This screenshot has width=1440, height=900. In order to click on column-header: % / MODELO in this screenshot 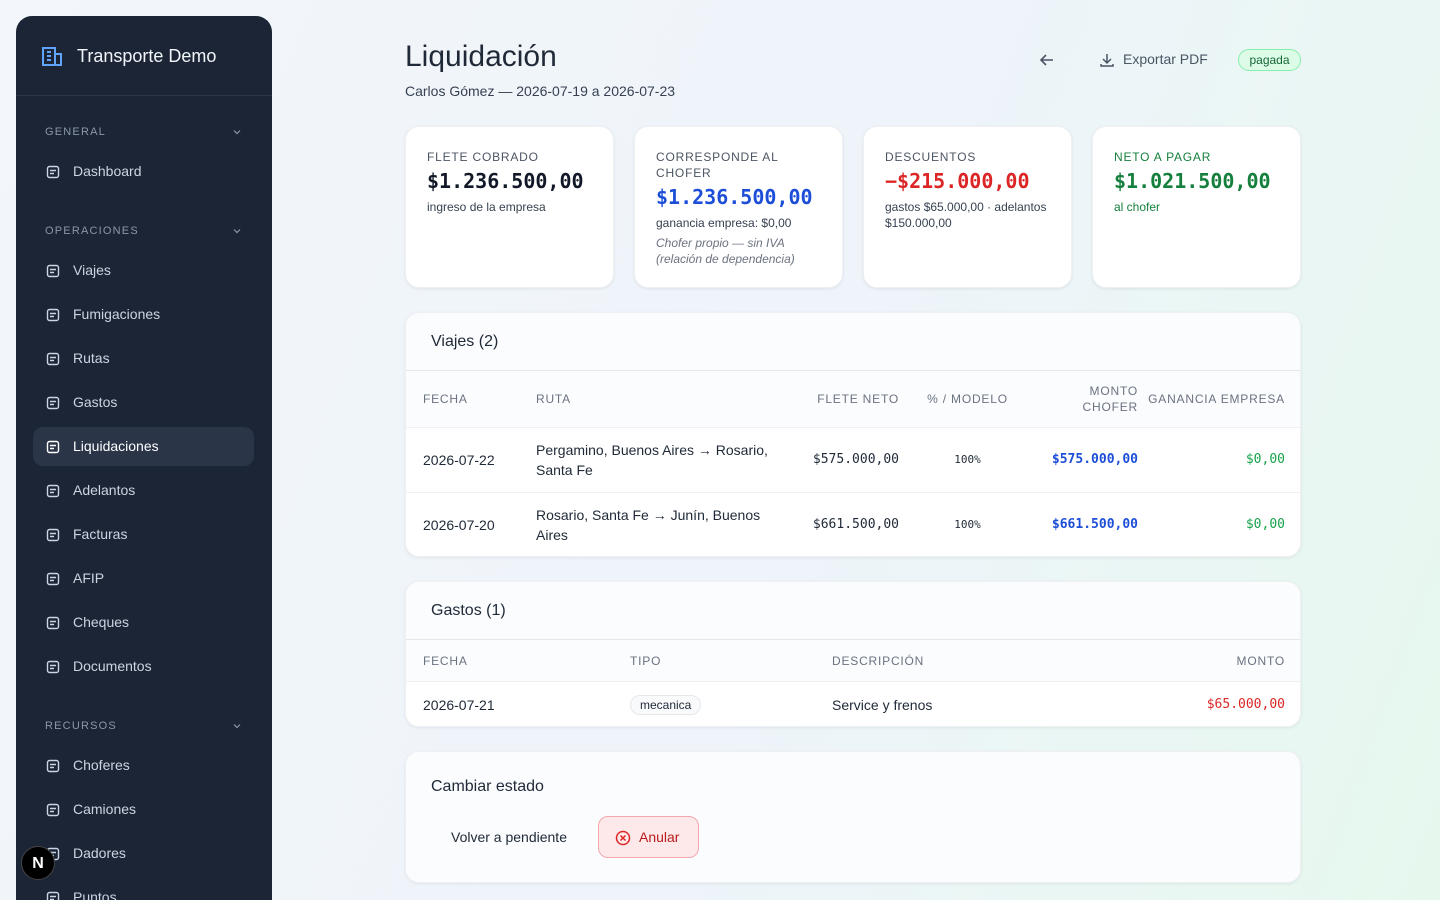, I will do `click(967, 399)`.